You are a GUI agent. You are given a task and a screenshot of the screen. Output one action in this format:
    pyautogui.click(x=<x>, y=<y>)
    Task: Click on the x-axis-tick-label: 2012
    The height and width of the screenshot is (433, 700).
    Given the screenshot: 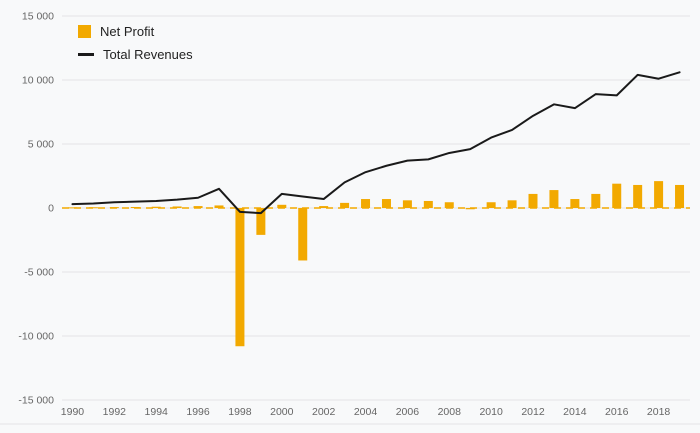 What is the action you would take?
    pyautogui.click(x=533, y=412)
    